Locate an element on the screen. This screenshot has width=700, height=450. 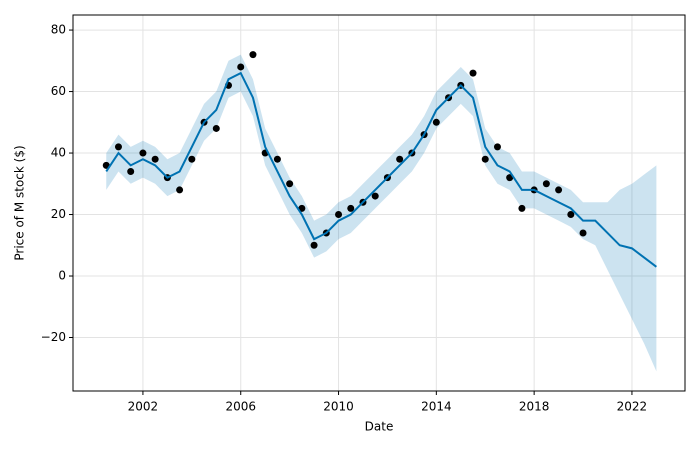
x-axis-label: Date is located at coordinates (379, 427).